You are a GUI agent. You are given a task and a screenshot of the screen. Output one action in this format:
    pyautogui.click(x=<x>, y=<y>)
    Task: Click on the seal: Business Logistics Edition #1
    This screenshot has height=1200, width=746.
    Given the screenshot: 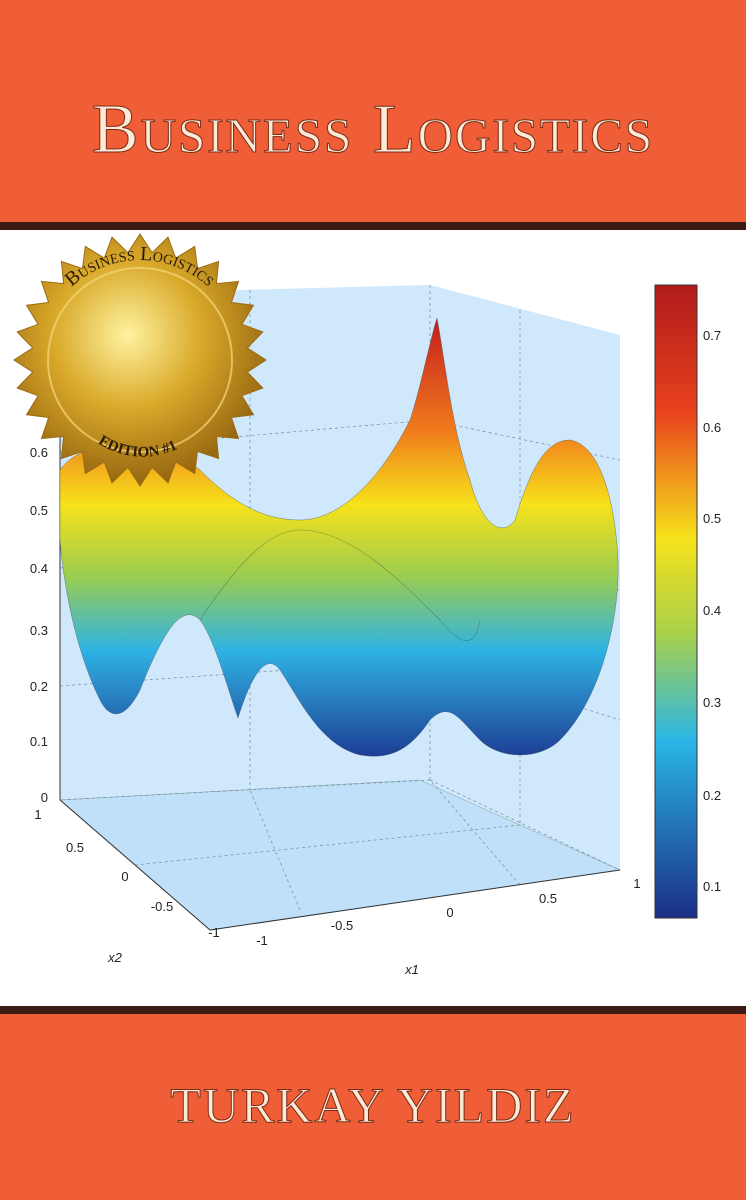 What is the action you would take?
    pyautogui.click(x=140, y=360)
    